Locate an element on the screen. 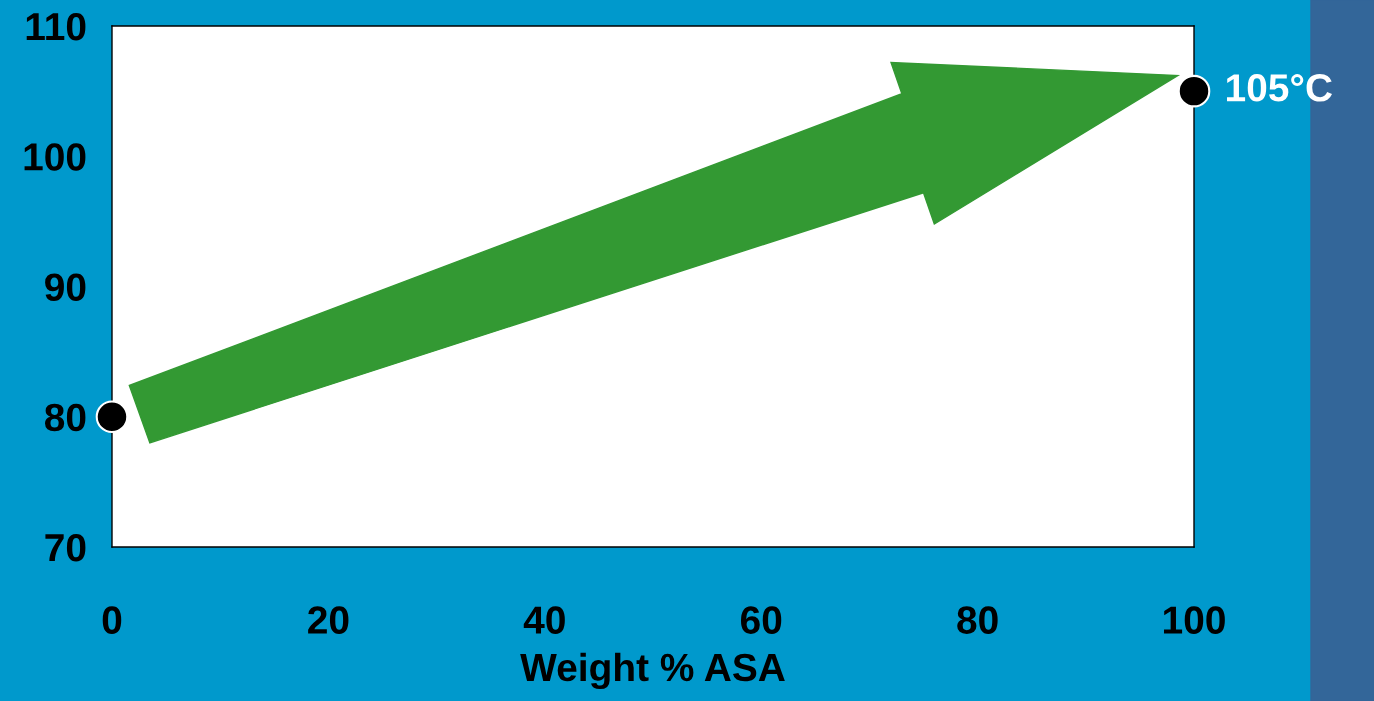  annotation: 105°C is located at coordinates (1280, 88).